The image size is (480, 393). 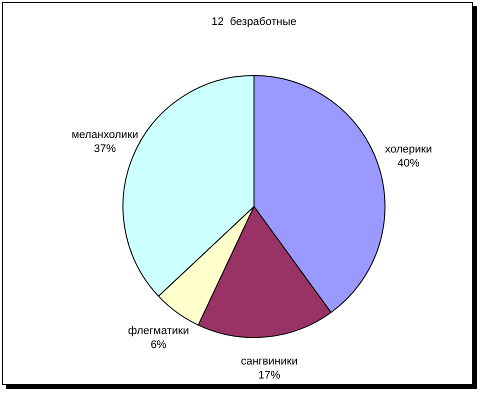 I want to click on data-label: 6%, so click(x=158, y=344).